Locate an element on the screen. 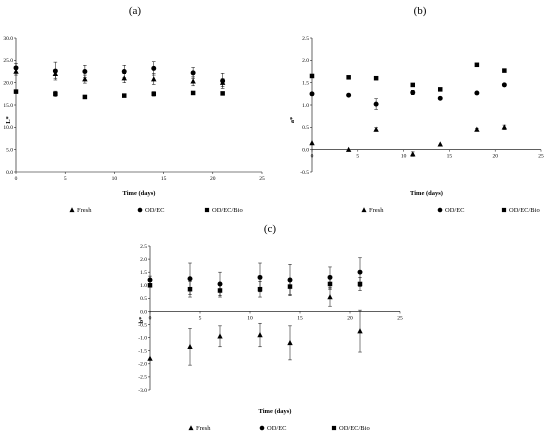 Image resolution: width=550 pixels, height=437 pixels. y-tick-label: -2.5 is located at coordinates (142, 378).